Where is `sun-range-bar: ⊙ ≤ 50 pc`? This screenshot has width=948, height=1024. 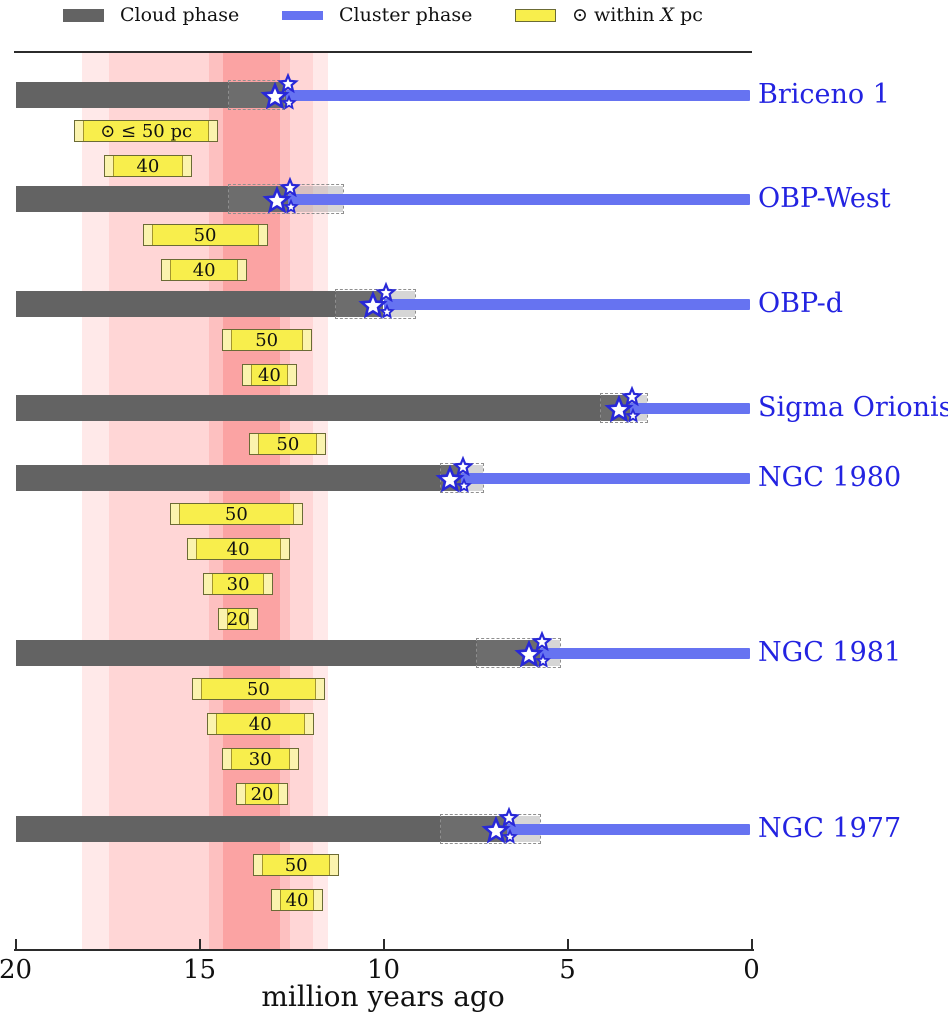 sun-range-bar: ⊙ ≤ 50 pc is located at coordinates (146, 131).